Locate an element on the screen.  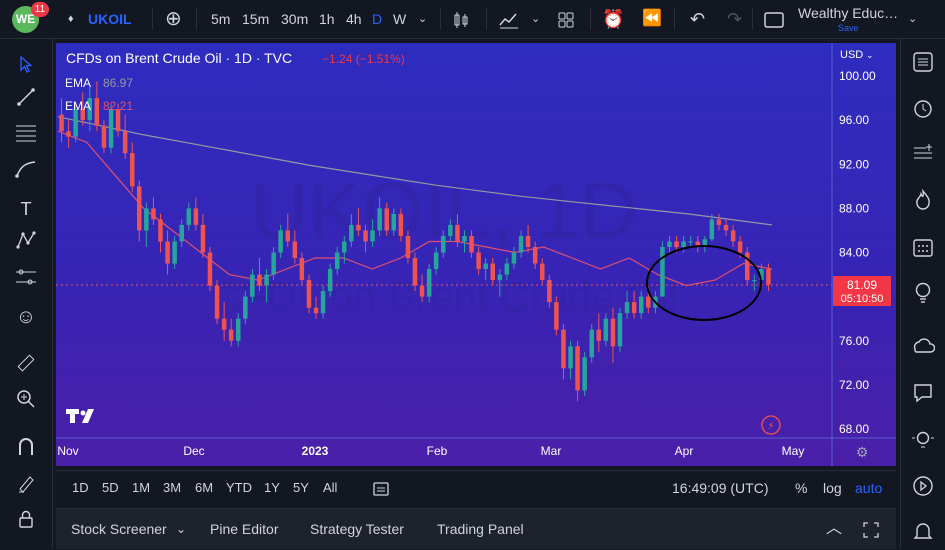
replay-icon: ⏪ is located at coordinates (652, 18).